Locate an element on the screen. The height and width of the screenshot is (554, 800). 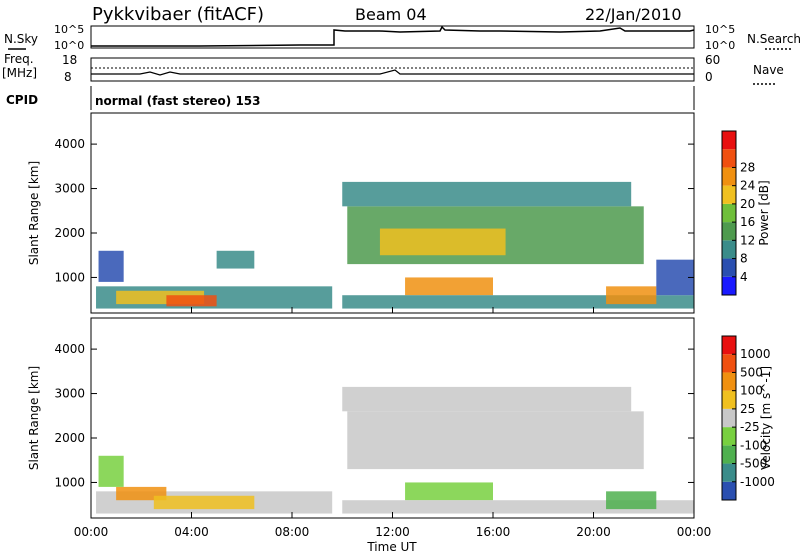
freq-axis-bottom-label: 8 is located at coordinates (68, 77).